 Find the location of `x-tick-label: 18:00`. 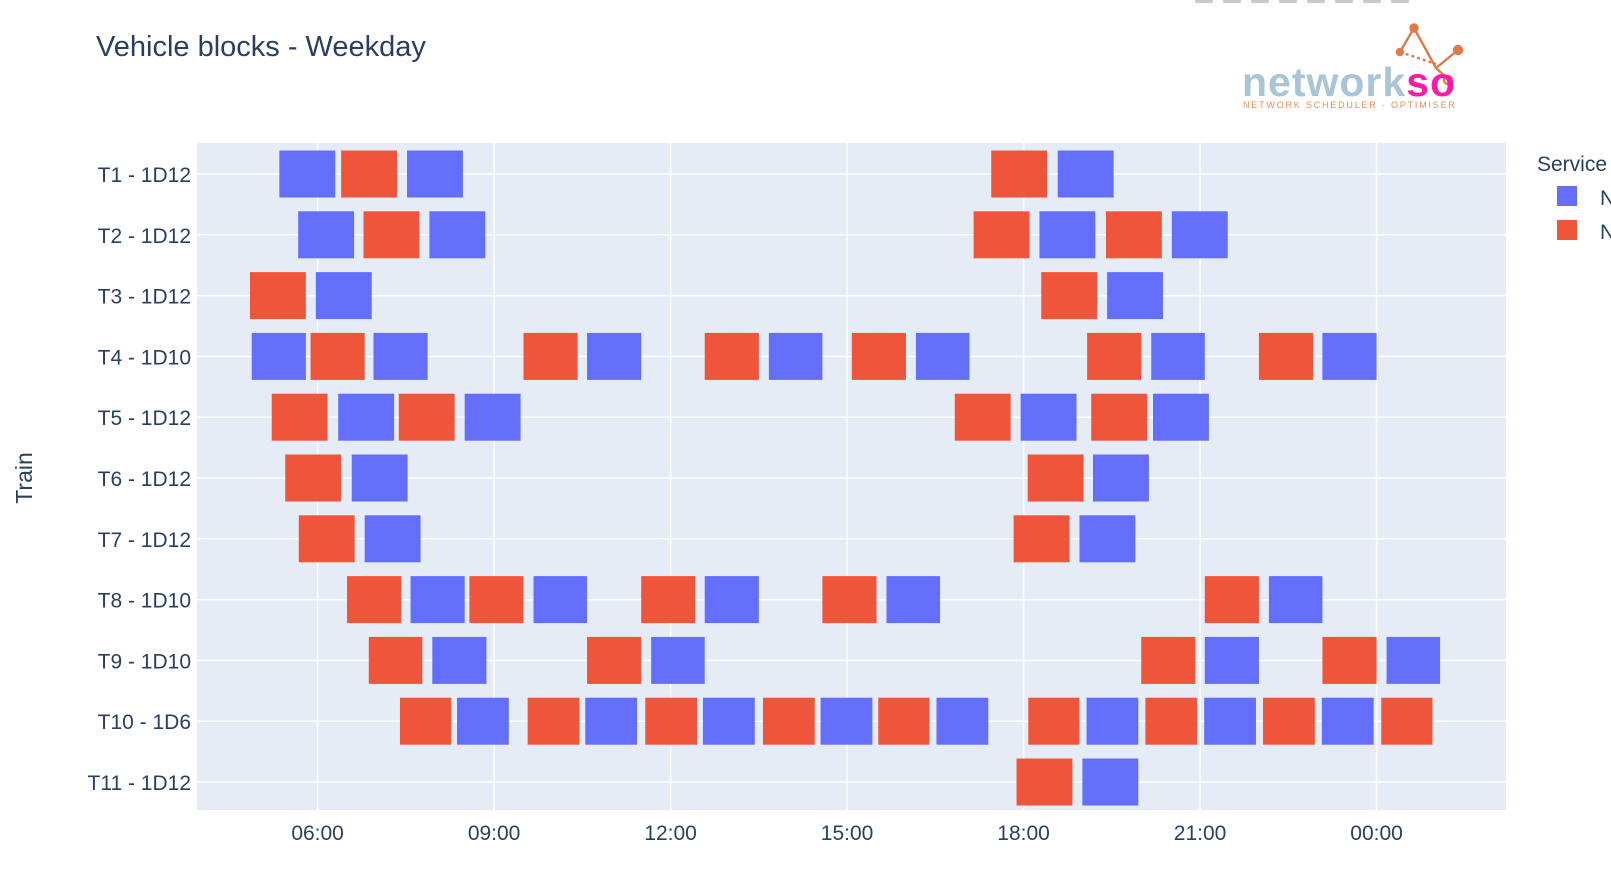

x-tick-label: 18:00 is located at coordinates (1023, 833).